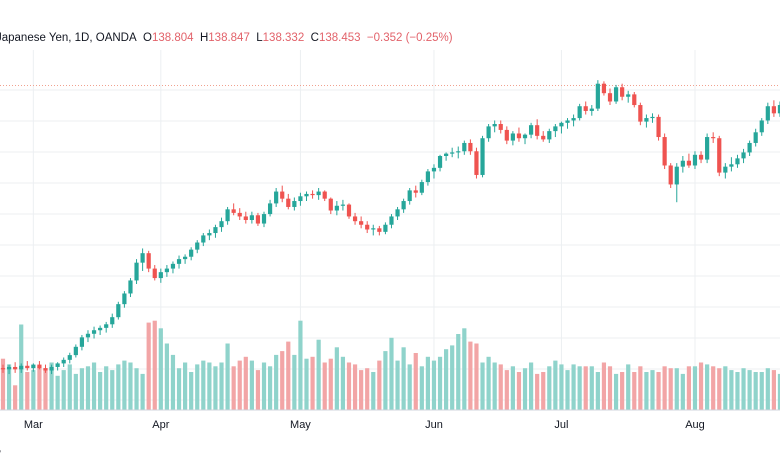 This screenshot has height=470, width=780. Describe the element at coordinates (33, 425) in the screenshot. I see `x-tick-label: Mar` at that location.